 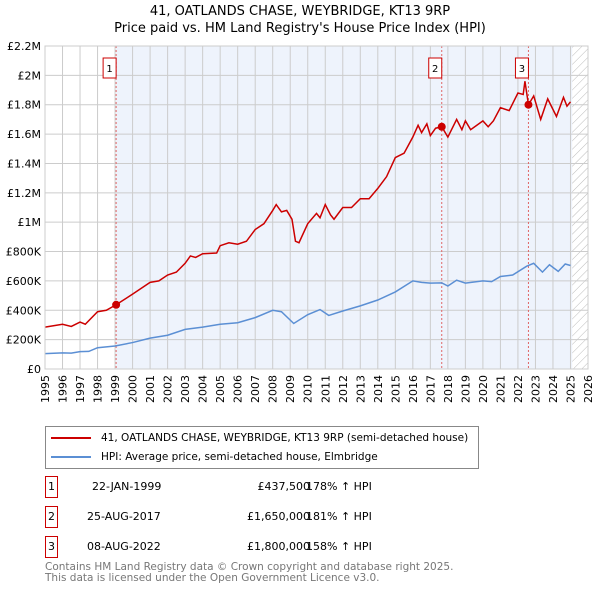 I want to click on x-tick-label: 1996, so click(x=63, y=389).